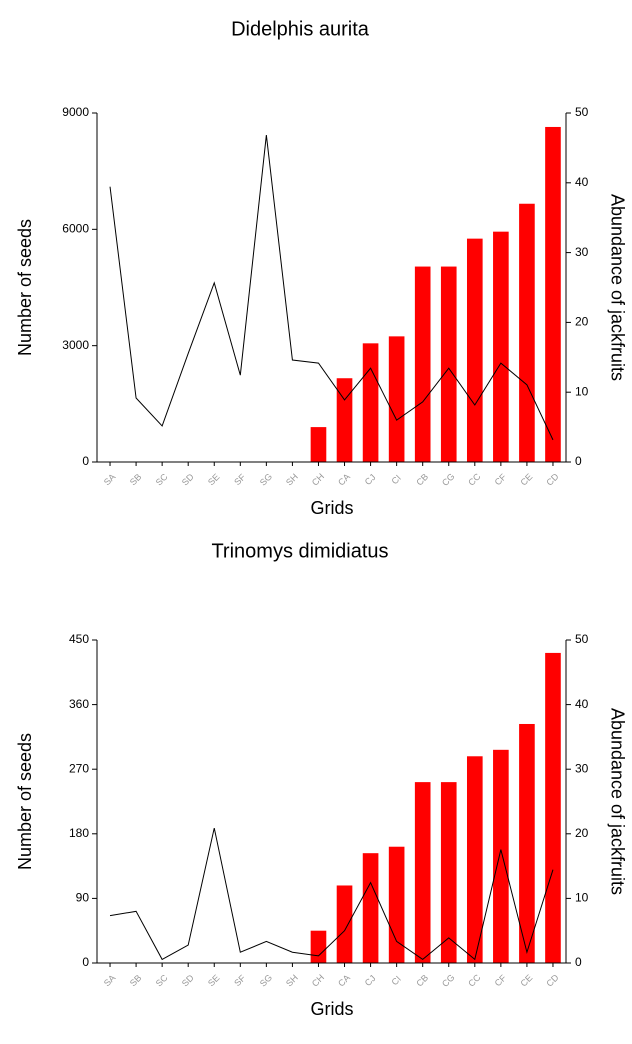 Image resolution: width=632 pixels, height=1044 pixels. I want to click on chart-title: Didelphis aurita, so click(300, 29).